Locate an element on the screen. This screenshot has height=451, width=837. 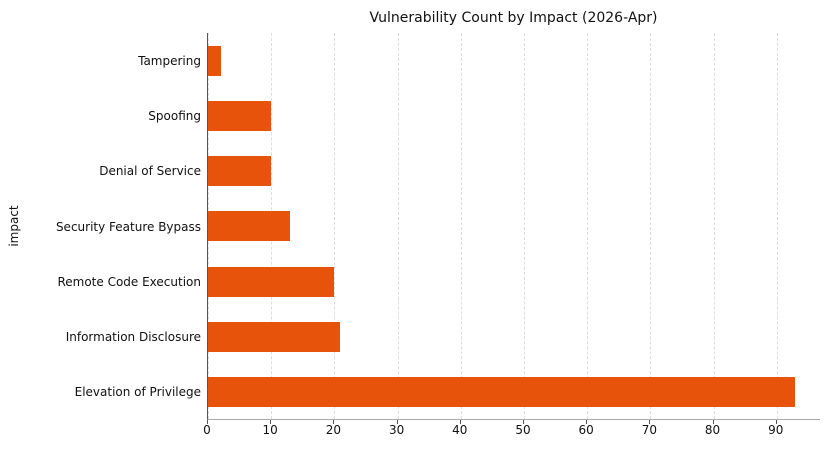
x-tick-label: 40 is located at coordinates (460, 430).